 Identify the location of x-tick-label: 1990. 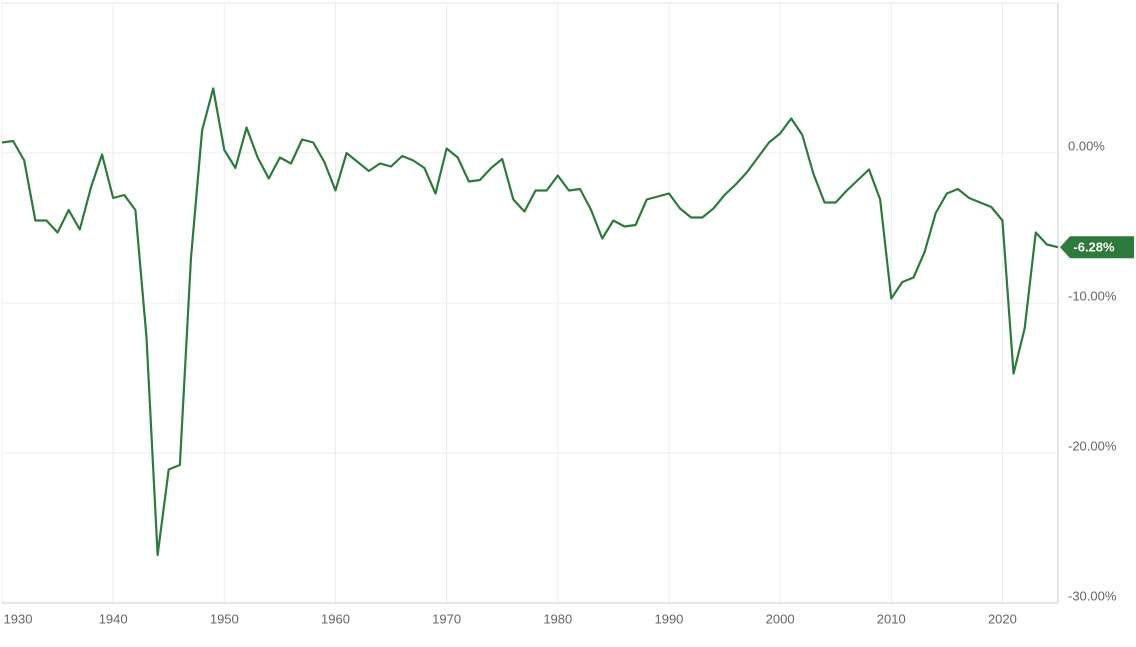
(668, 618).